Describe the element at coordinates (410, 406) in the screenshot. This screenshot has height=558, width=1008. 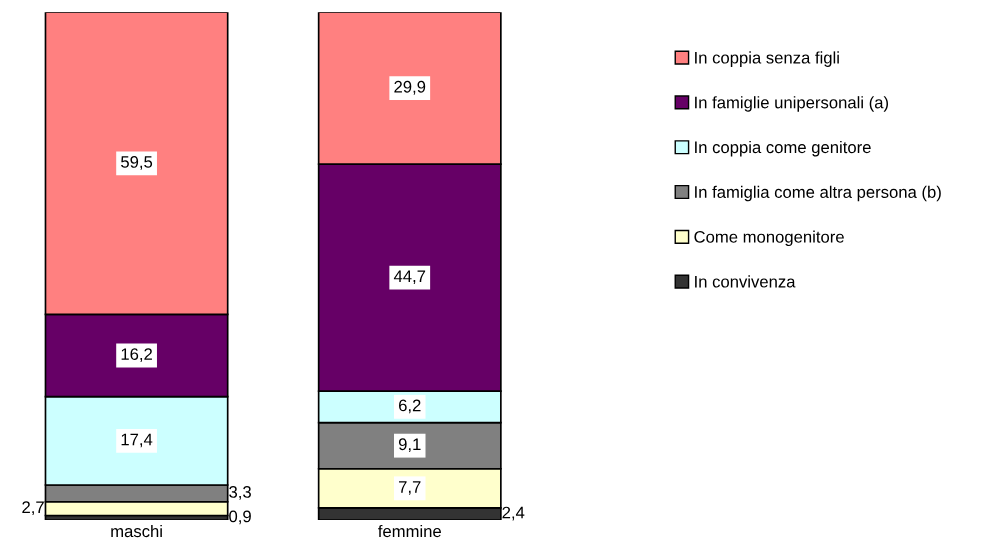
I see `data-label: 6,2` at that location.